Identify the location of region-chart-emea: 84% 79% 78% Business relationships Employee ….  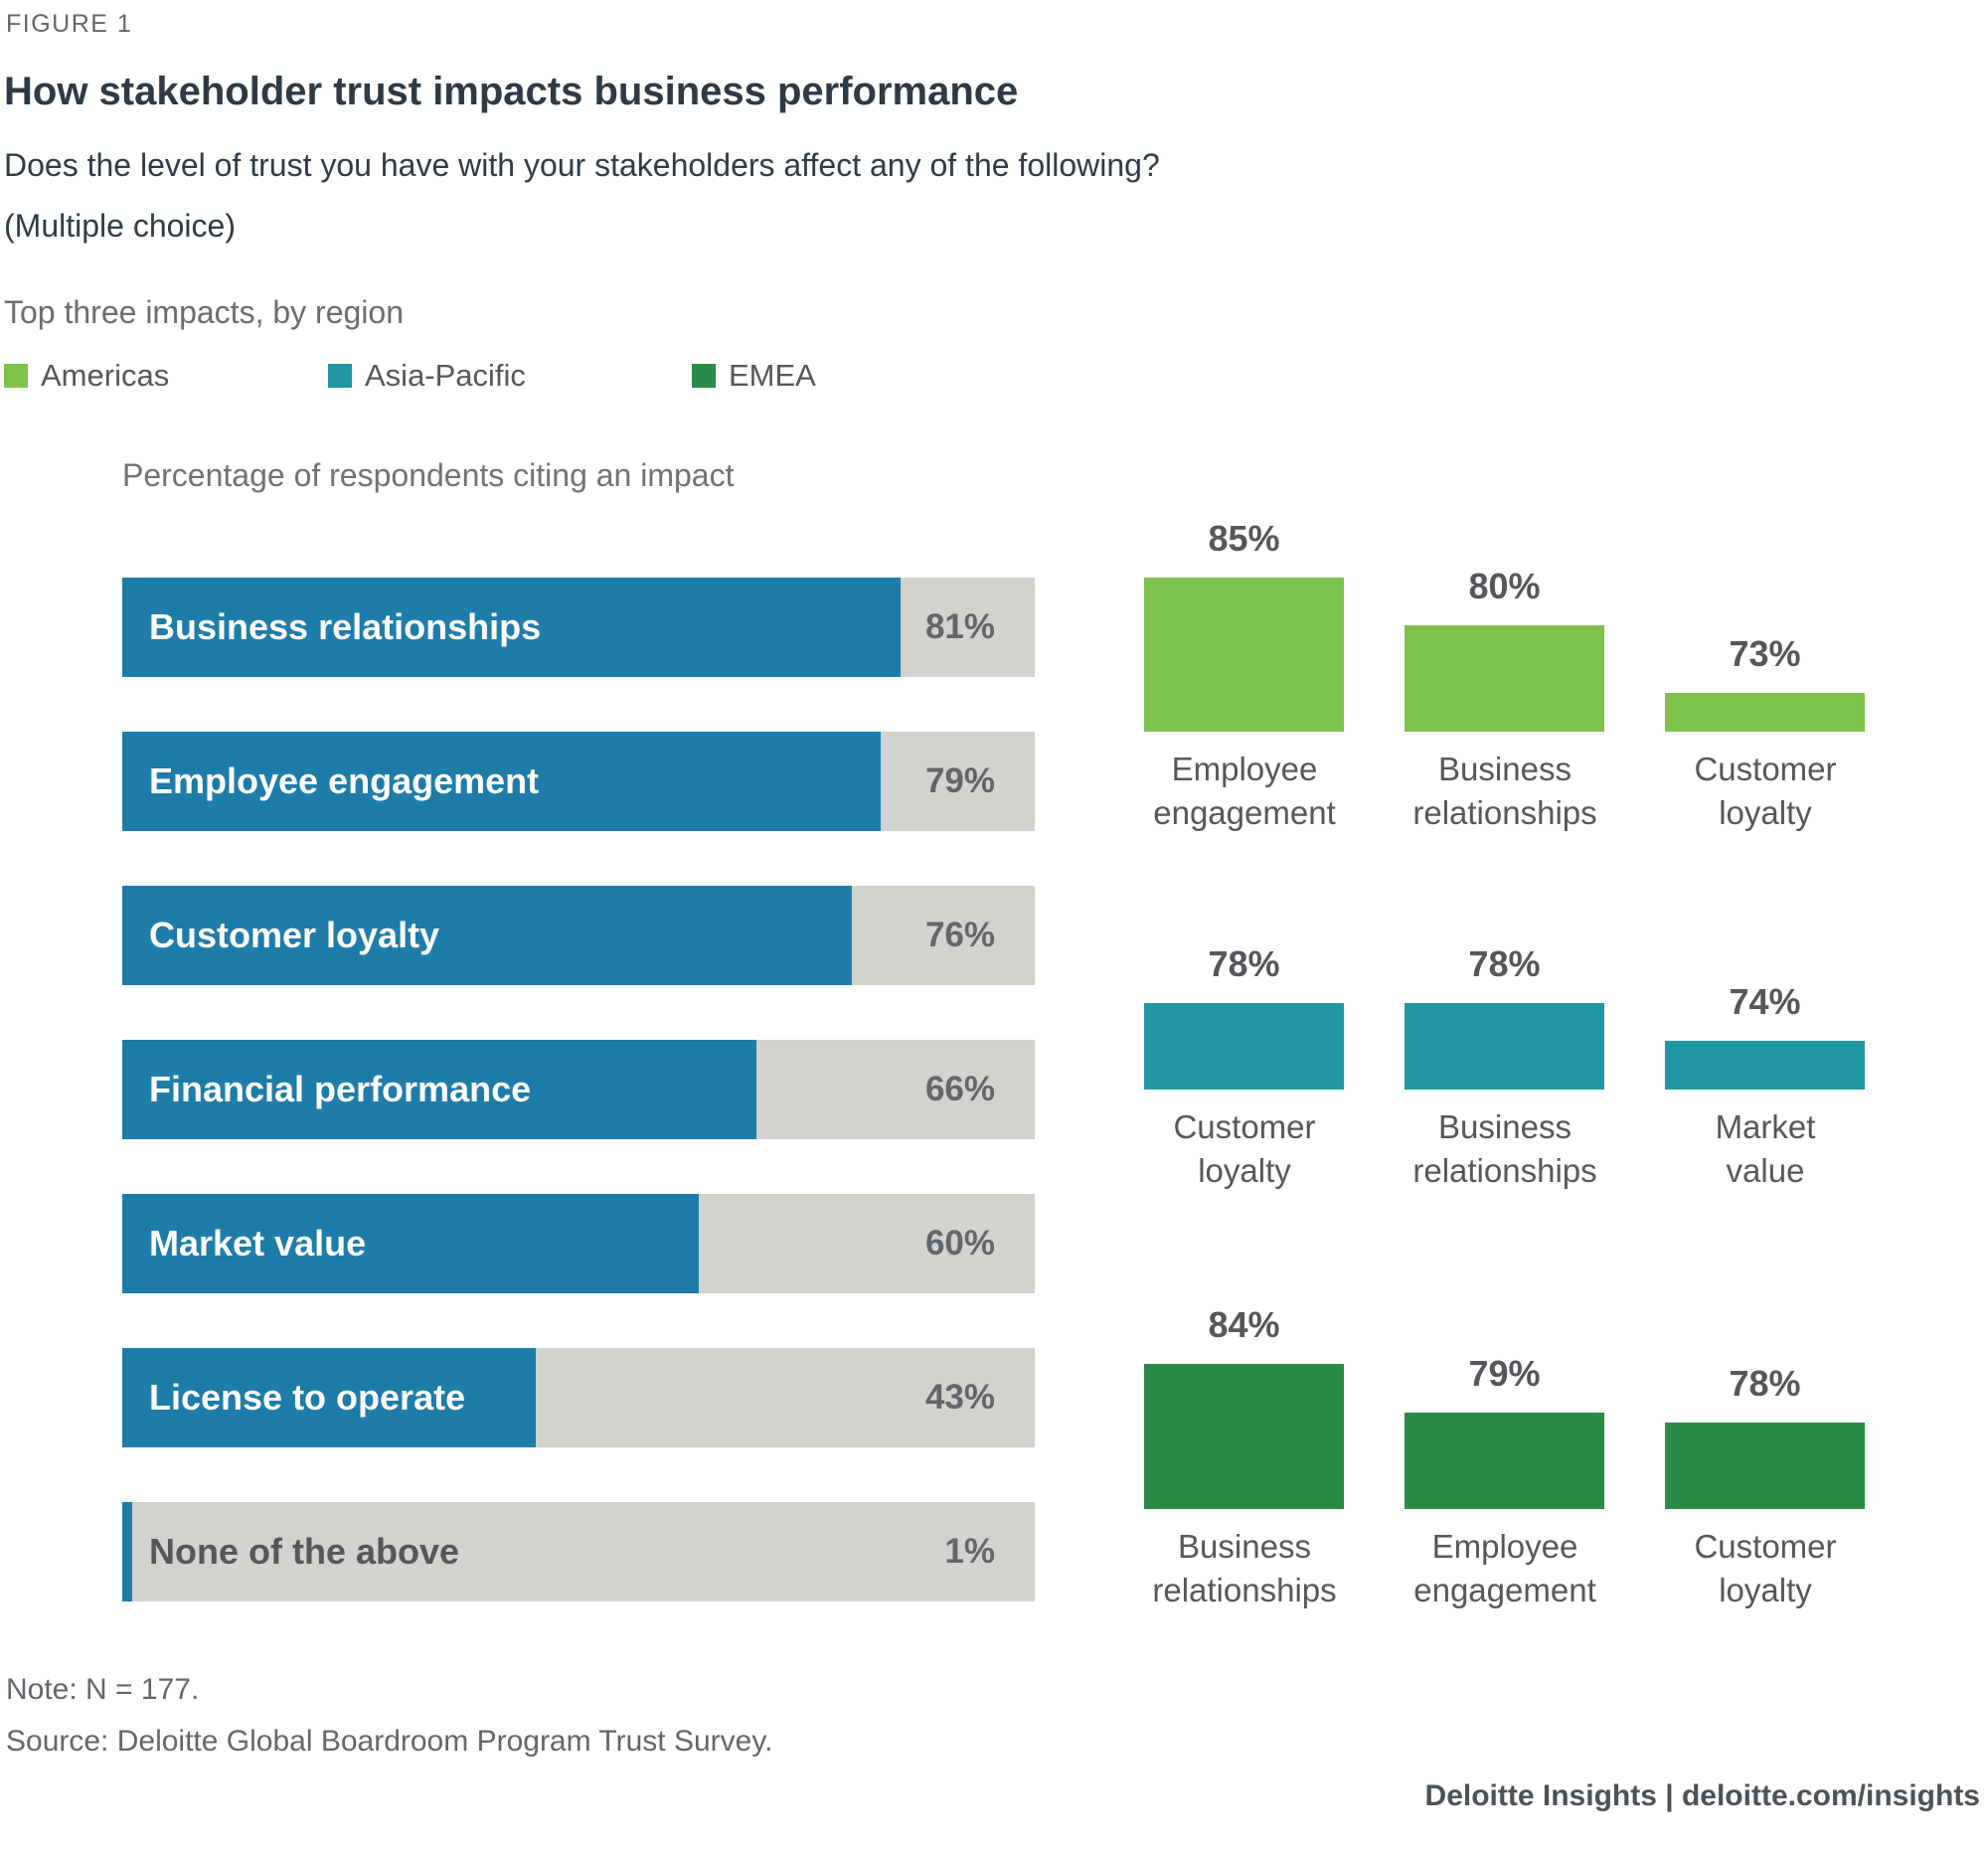
(1504, 1471).